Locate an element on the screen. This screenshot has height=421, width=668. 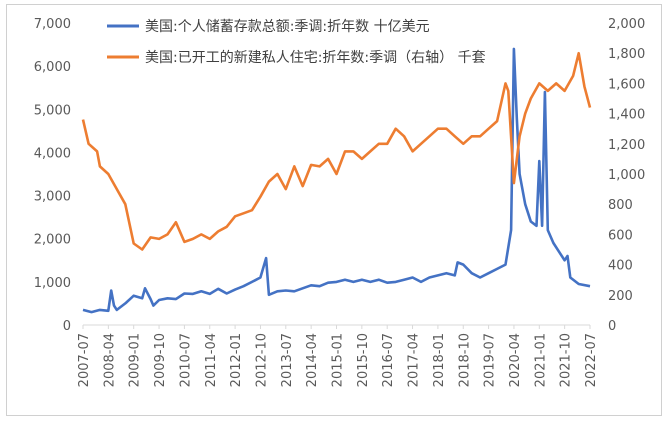
y-right-tick-label: 1,000 is located at coordinates (626, 175).